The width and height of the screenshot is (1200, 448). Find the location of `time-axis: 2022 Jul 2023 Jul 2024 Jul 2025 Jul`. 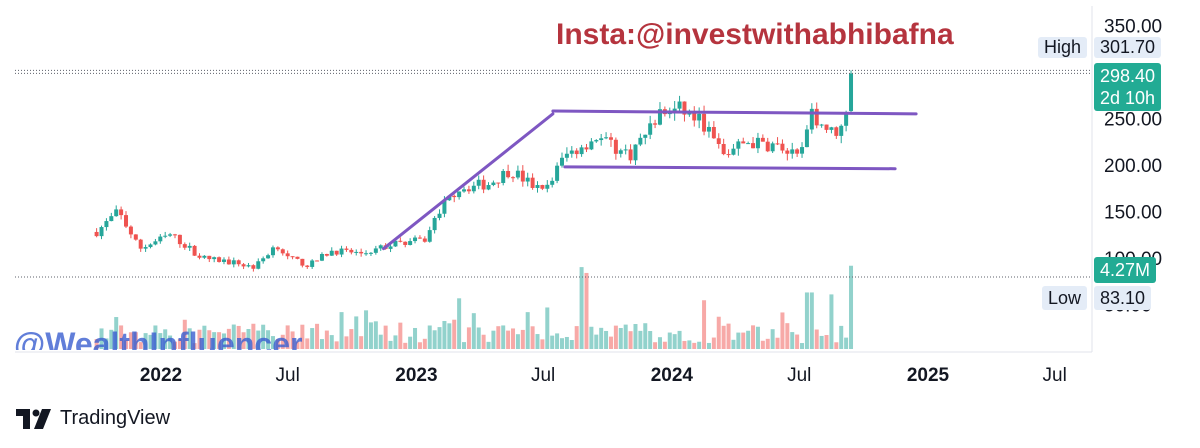

time-axis: 2022 Jul 2023 Jul 2024 Jul 2025 Jul is located at coordinates (603, 375).